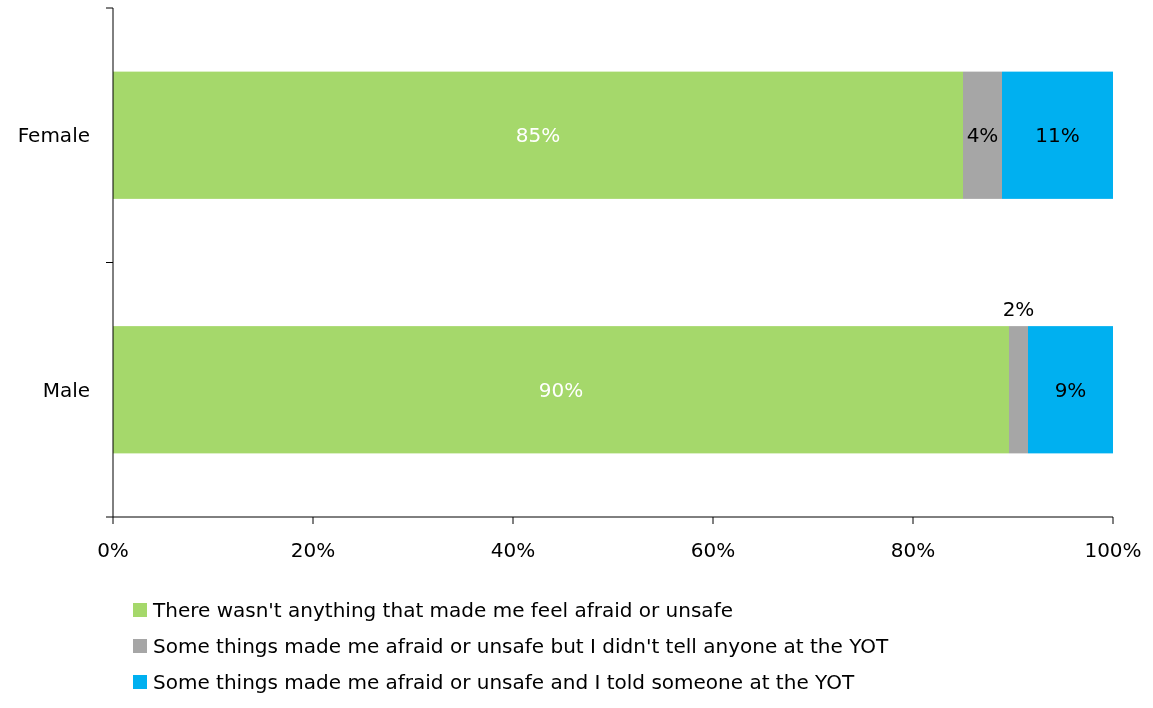  What do you see at coordinates (442, 610) in the screenshot?
I see `legend-label: There wasn't anything that made me feel afraid or unsafe` at bounding box center [442, 610].